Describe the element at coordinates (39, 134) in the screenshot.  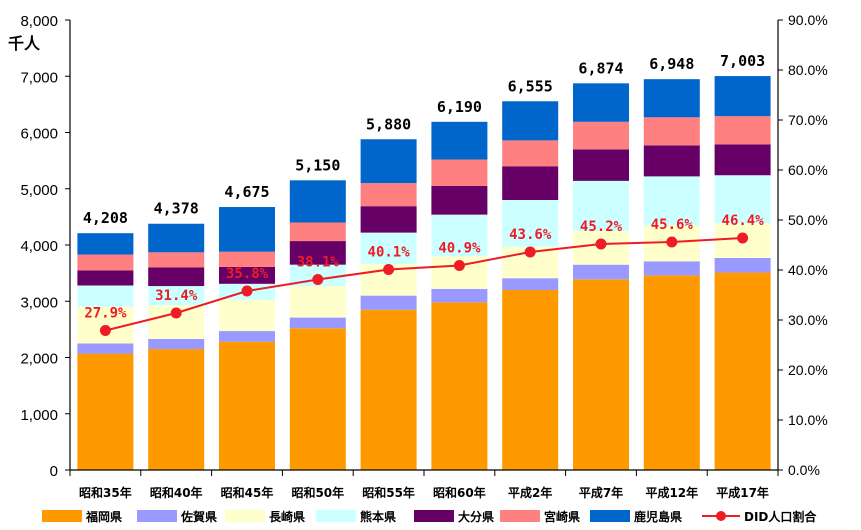
I see `y-tick-label: 6,000` at that location.